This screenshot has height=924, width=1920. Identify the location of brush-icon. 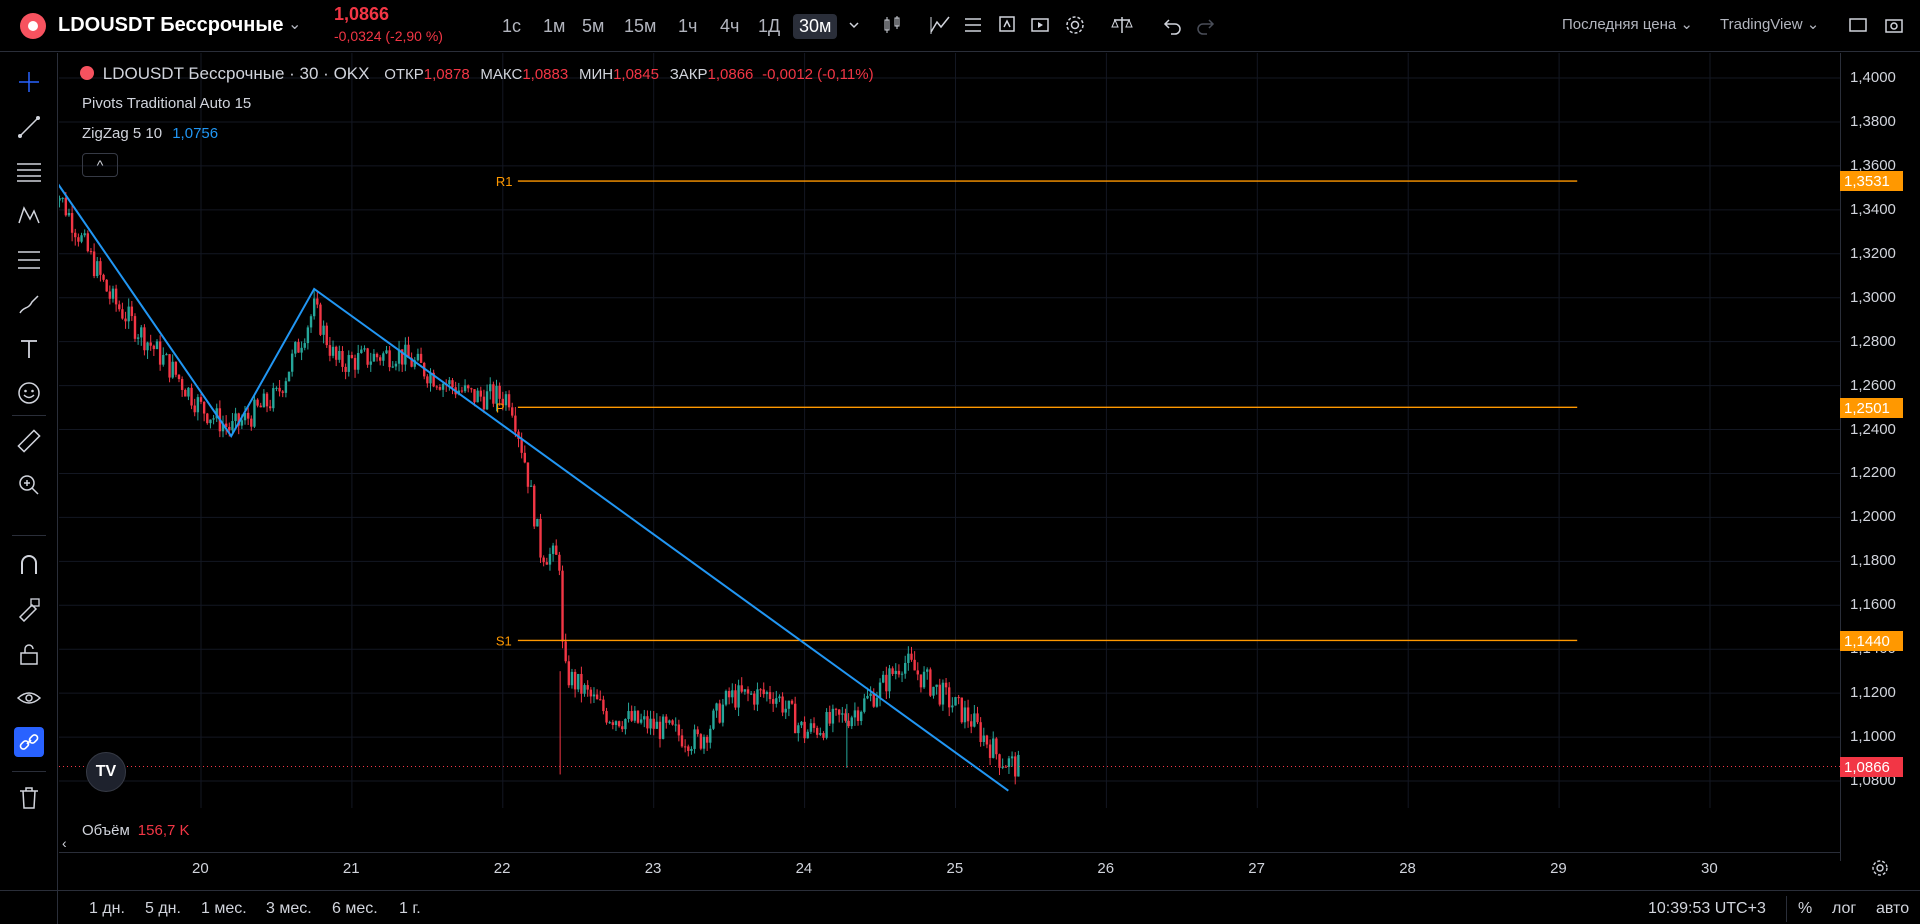
(29, 305).